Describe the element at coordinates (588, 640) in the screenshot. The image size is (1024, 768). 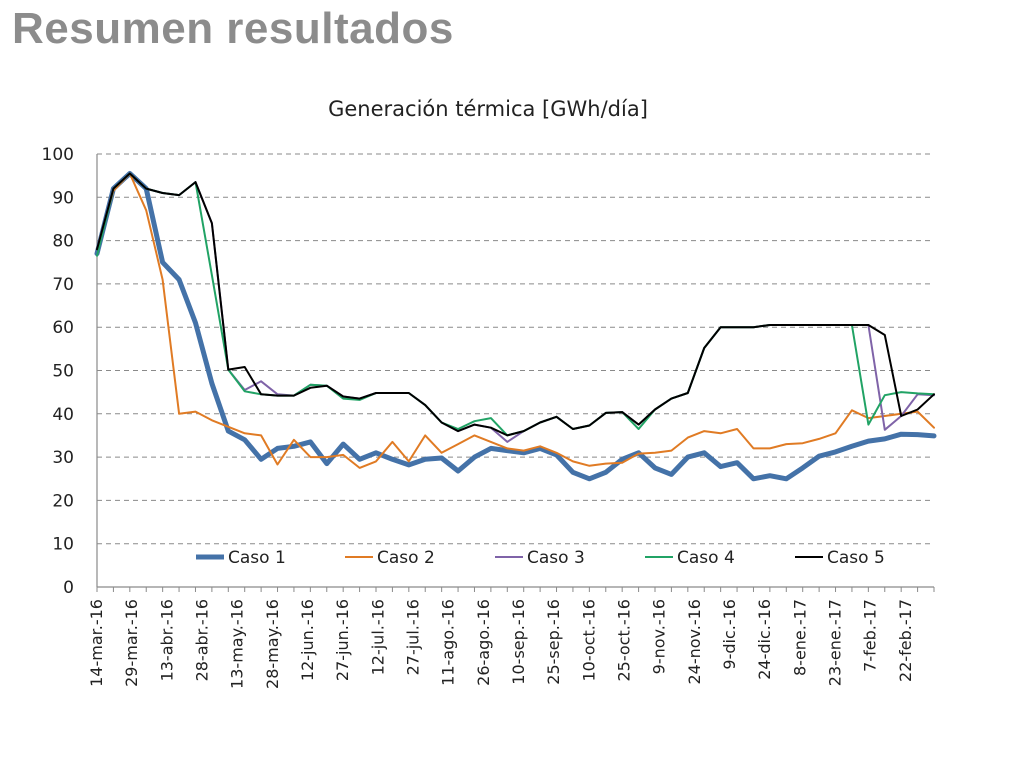
I see `x-tick-label: 10-oct.-16` at that location.